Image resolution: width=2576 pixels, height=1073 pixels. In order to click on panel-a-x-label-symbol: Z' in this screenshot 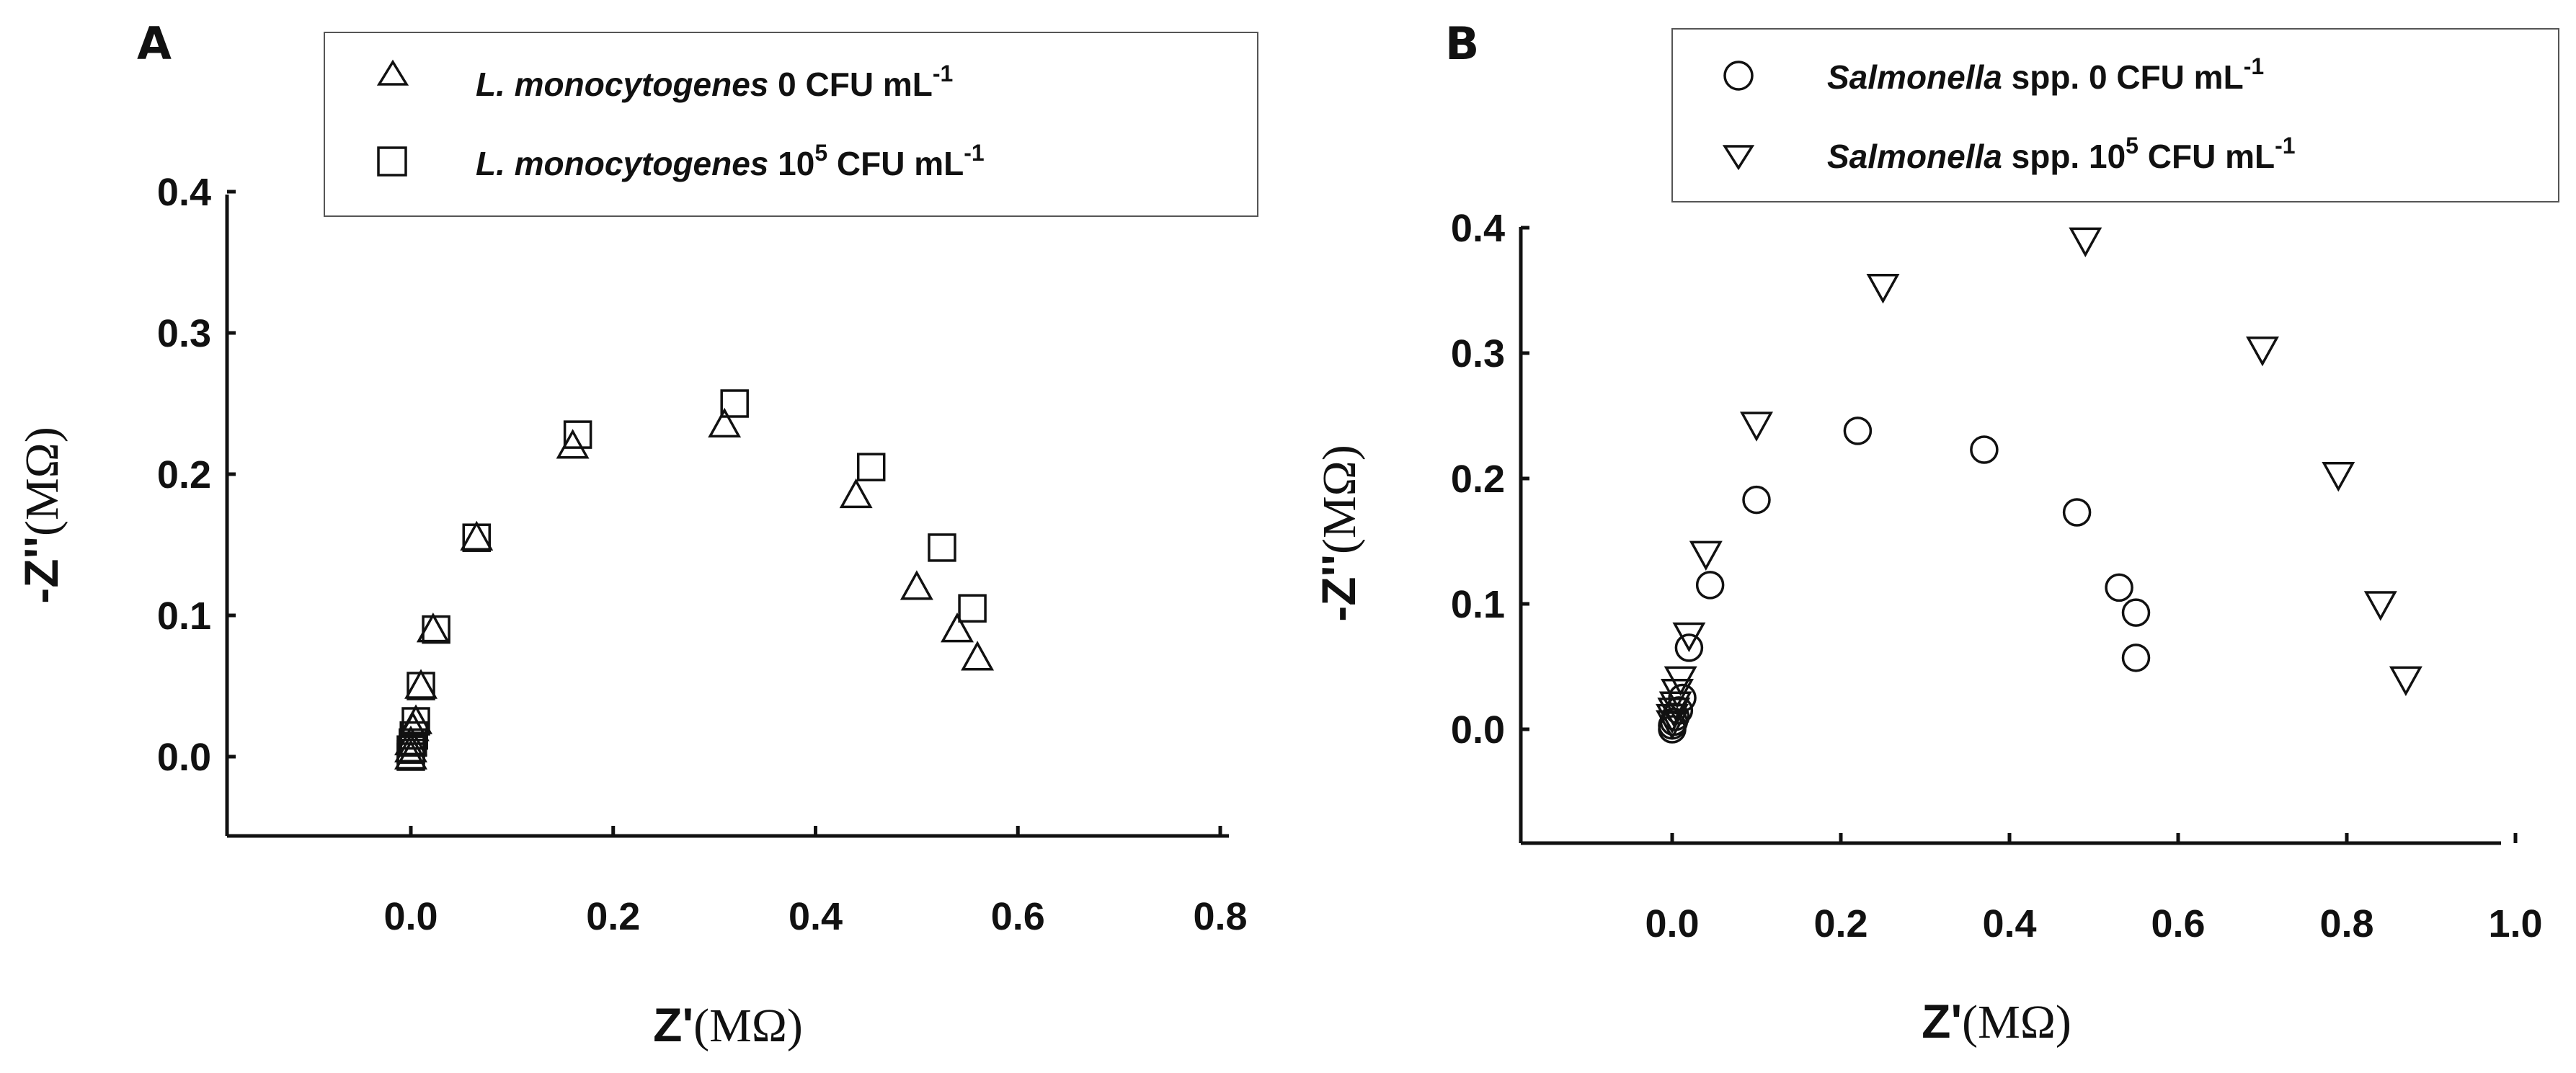, I will do `click(673, 1024)`.